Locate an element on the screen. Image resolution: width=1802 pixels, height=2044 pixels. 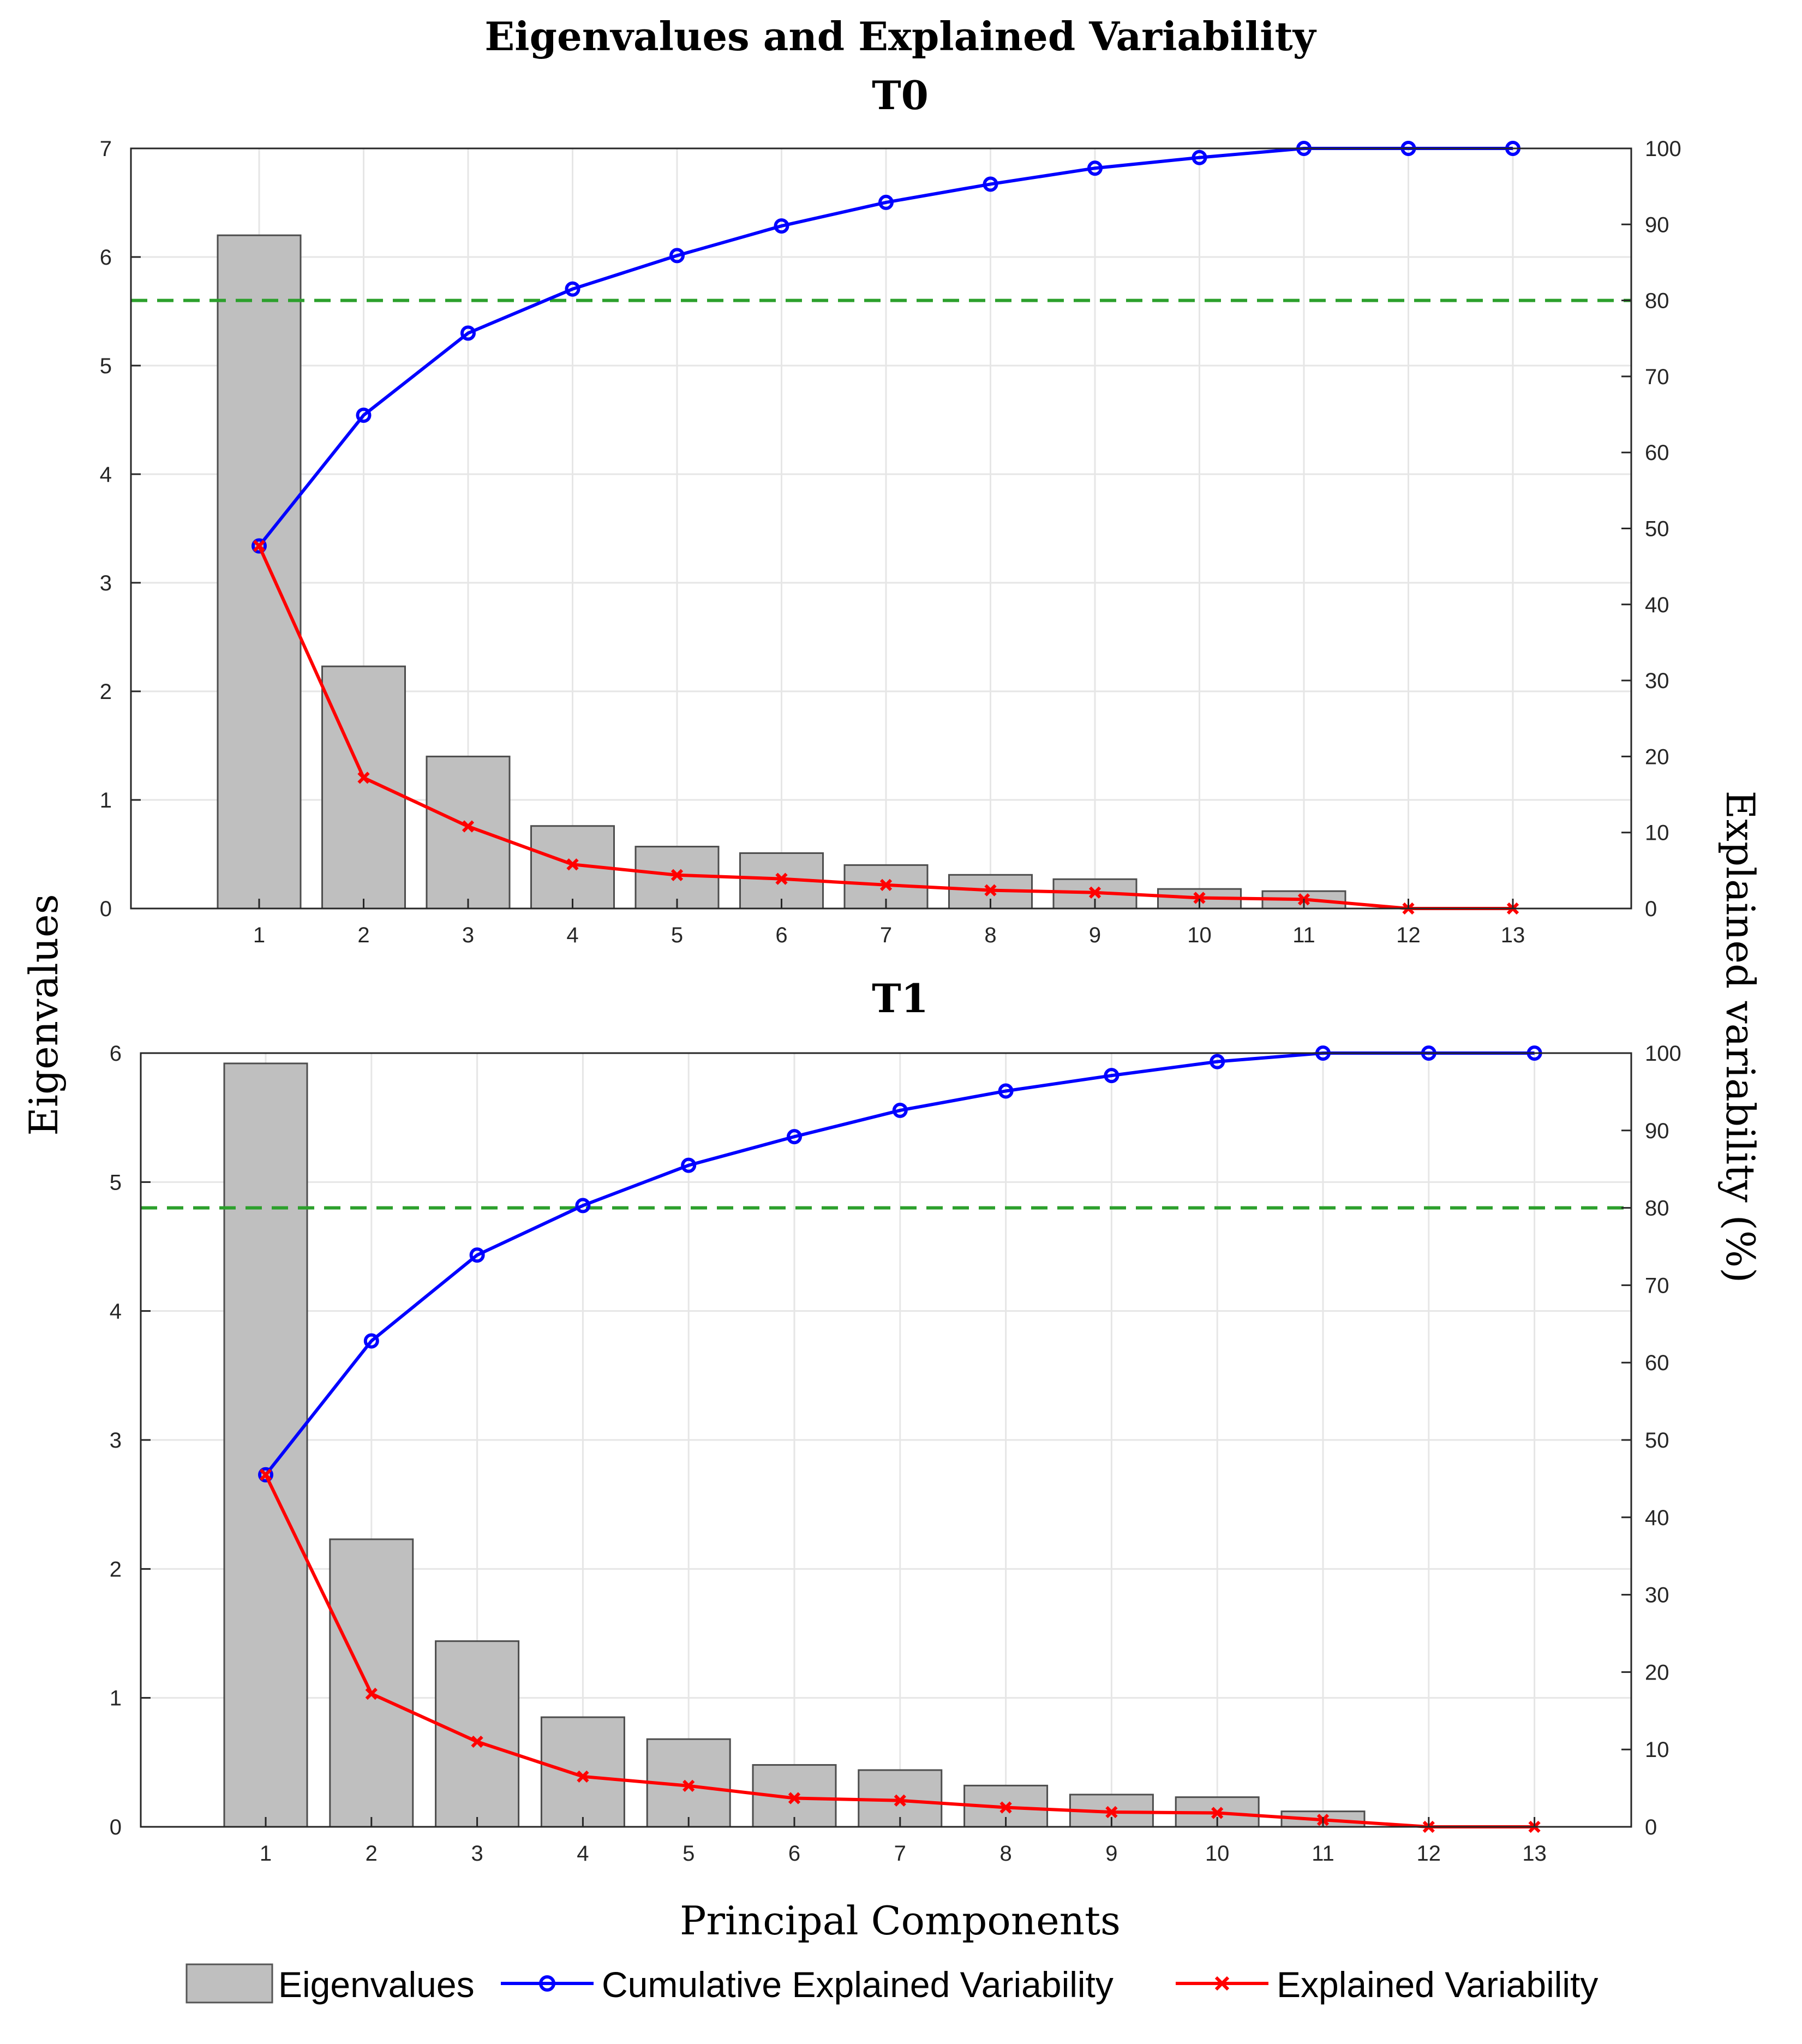
left-tick-label: 7 is located at coordinates (106, 149).